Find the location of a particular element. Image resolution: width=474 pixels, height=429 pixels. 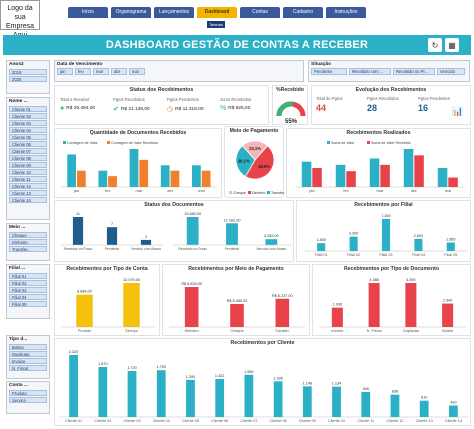

kpi-value: 16 is located at coordinates (423, 108).